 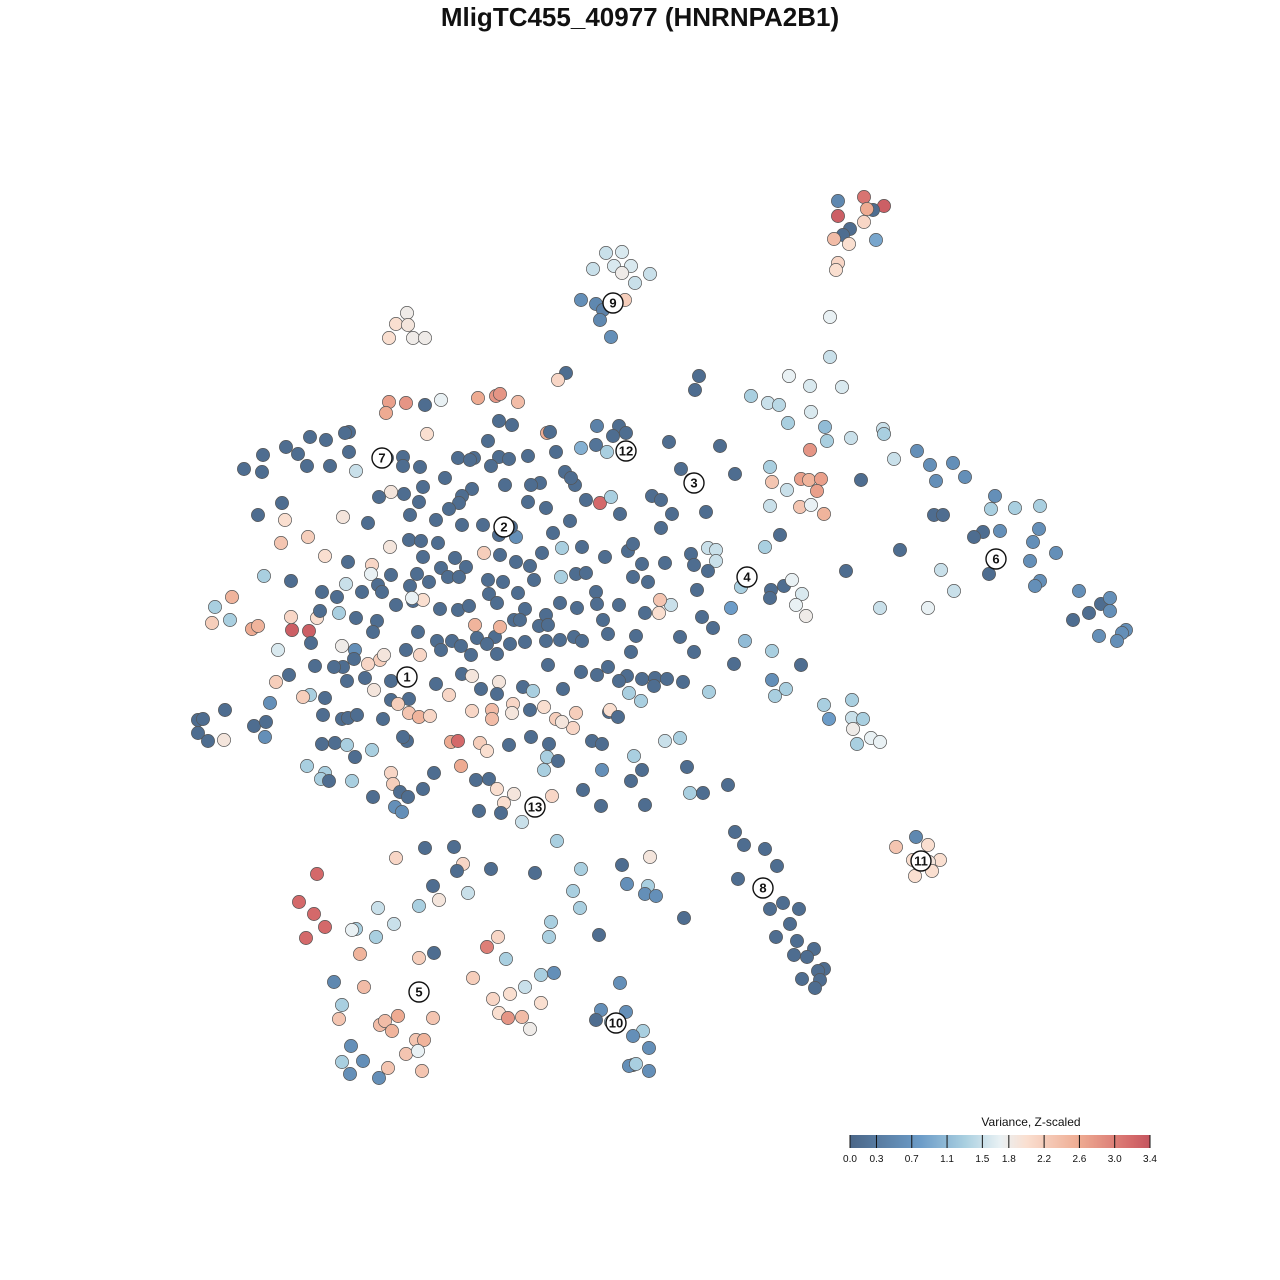 I want to click on legend-tick-label: 1.8, so click(x=1009, y=1159).